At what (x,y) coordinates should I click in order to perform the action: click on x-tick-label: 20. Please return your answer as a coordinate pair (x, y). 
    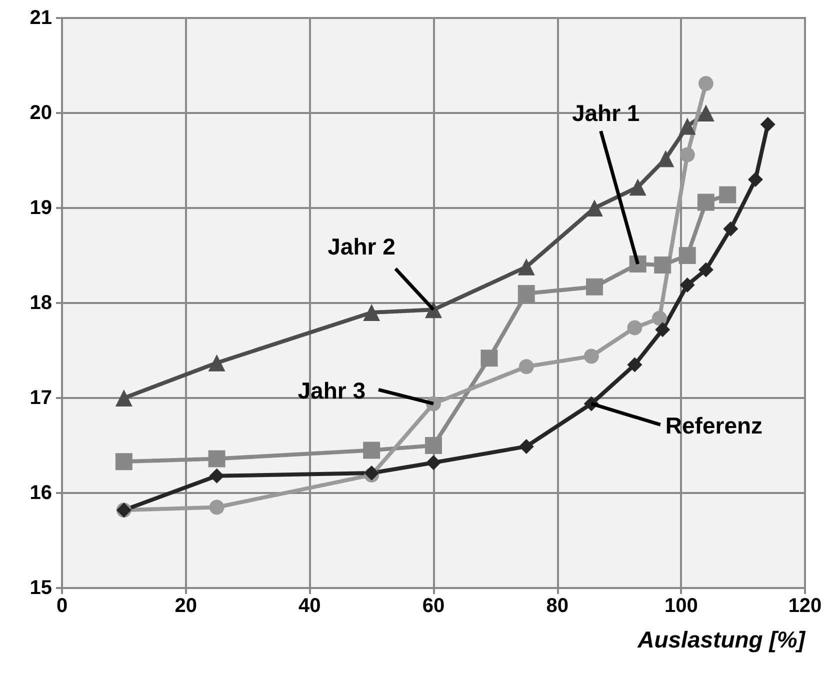
    Looking at the image, I should click on (185, 606).